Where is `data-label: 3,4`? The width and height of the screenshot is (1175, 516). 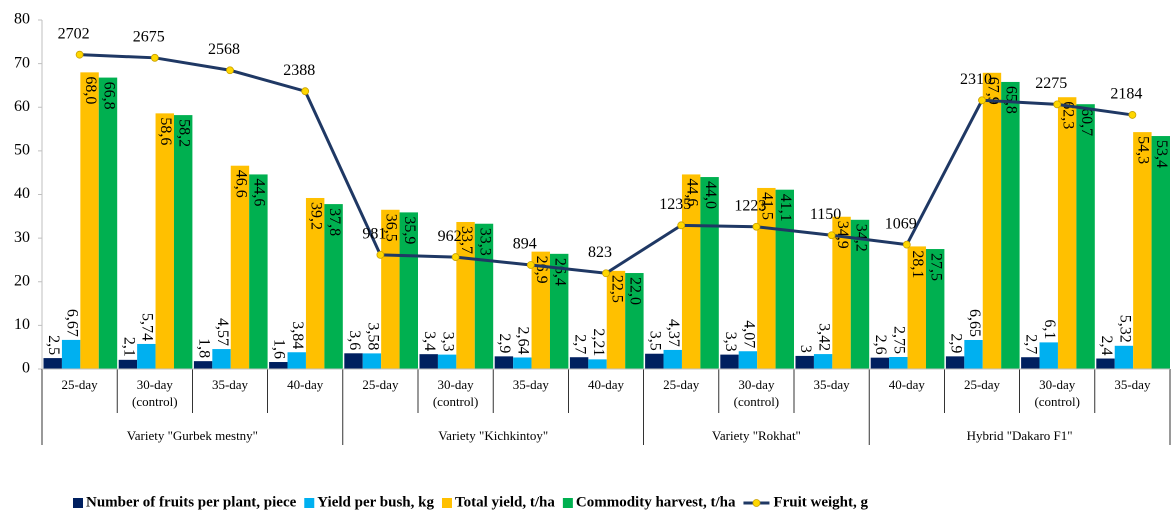 data-label: 3,4 is located at coordinates (429, 341).